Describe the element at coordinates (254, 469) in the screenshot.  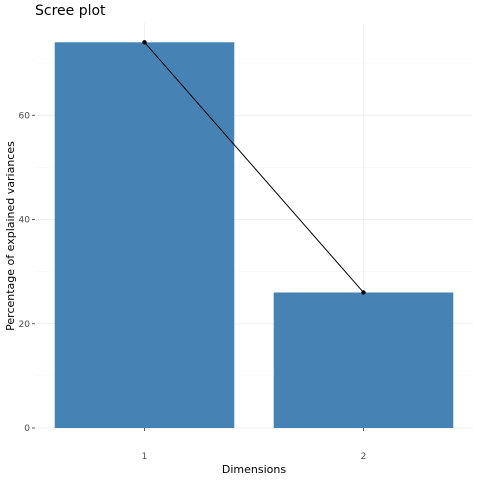
I see `x-axis-title: Dimensions` at that location.